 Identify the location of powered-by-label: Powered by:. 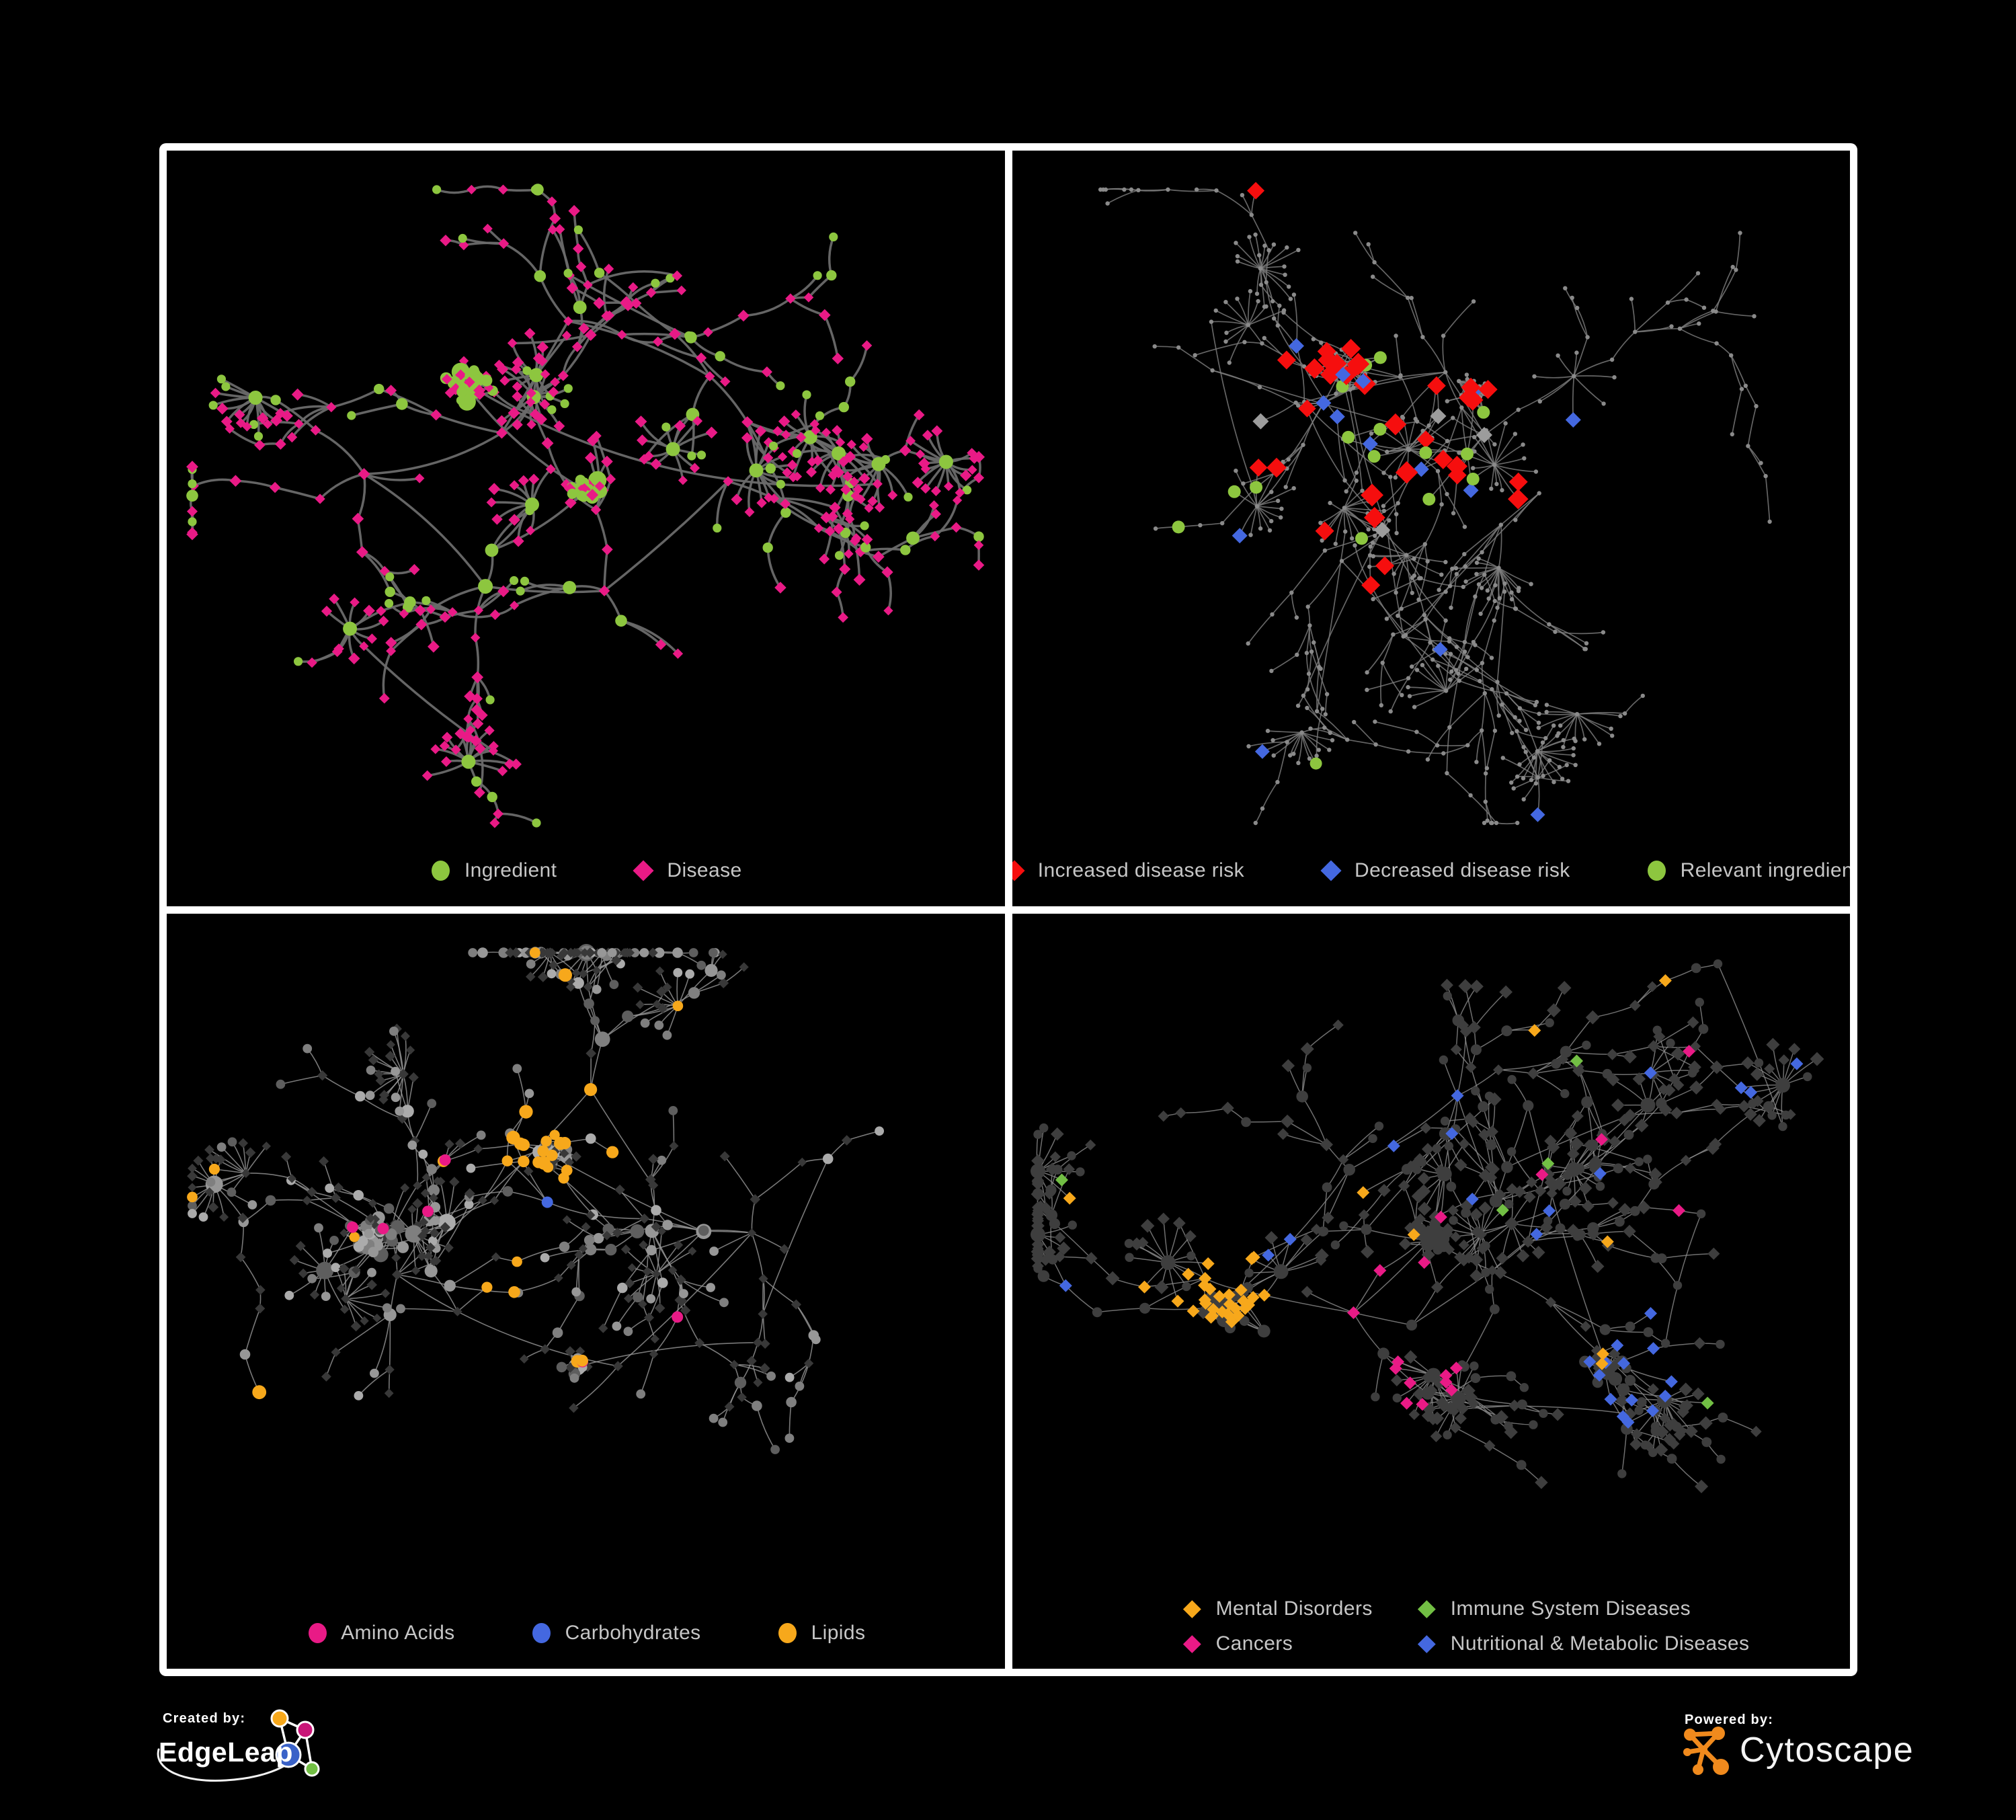
(1729, 1719).